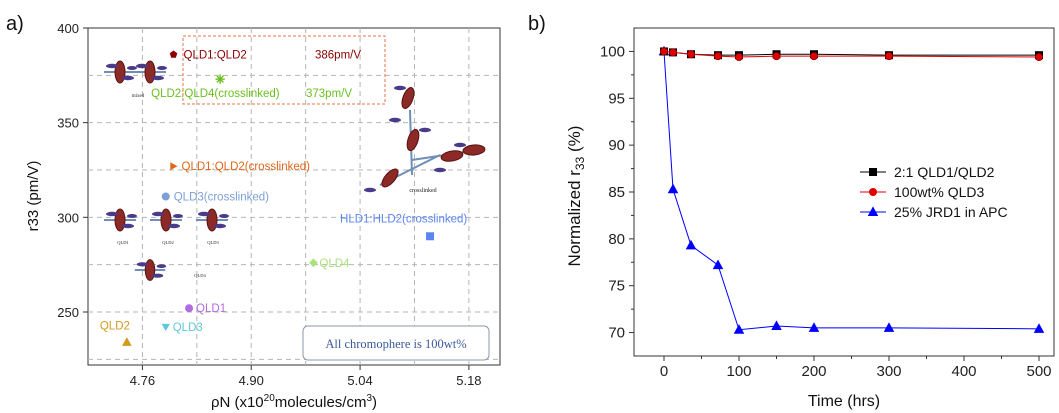 Image resolution: width=1059 pixels, height=413 pixels. Describe the element at coordinates (951, 212) in the screenshot. I see `legend-label: 25% JRD1 in APC` at that location.